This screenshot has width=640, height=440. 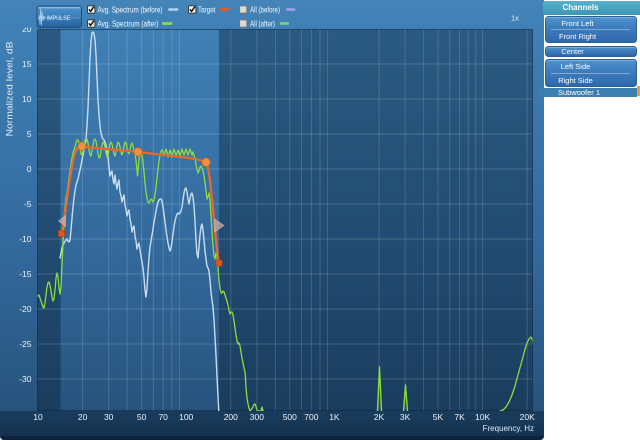 I want to click on svg-text: 700, so click(x=311, y=417).